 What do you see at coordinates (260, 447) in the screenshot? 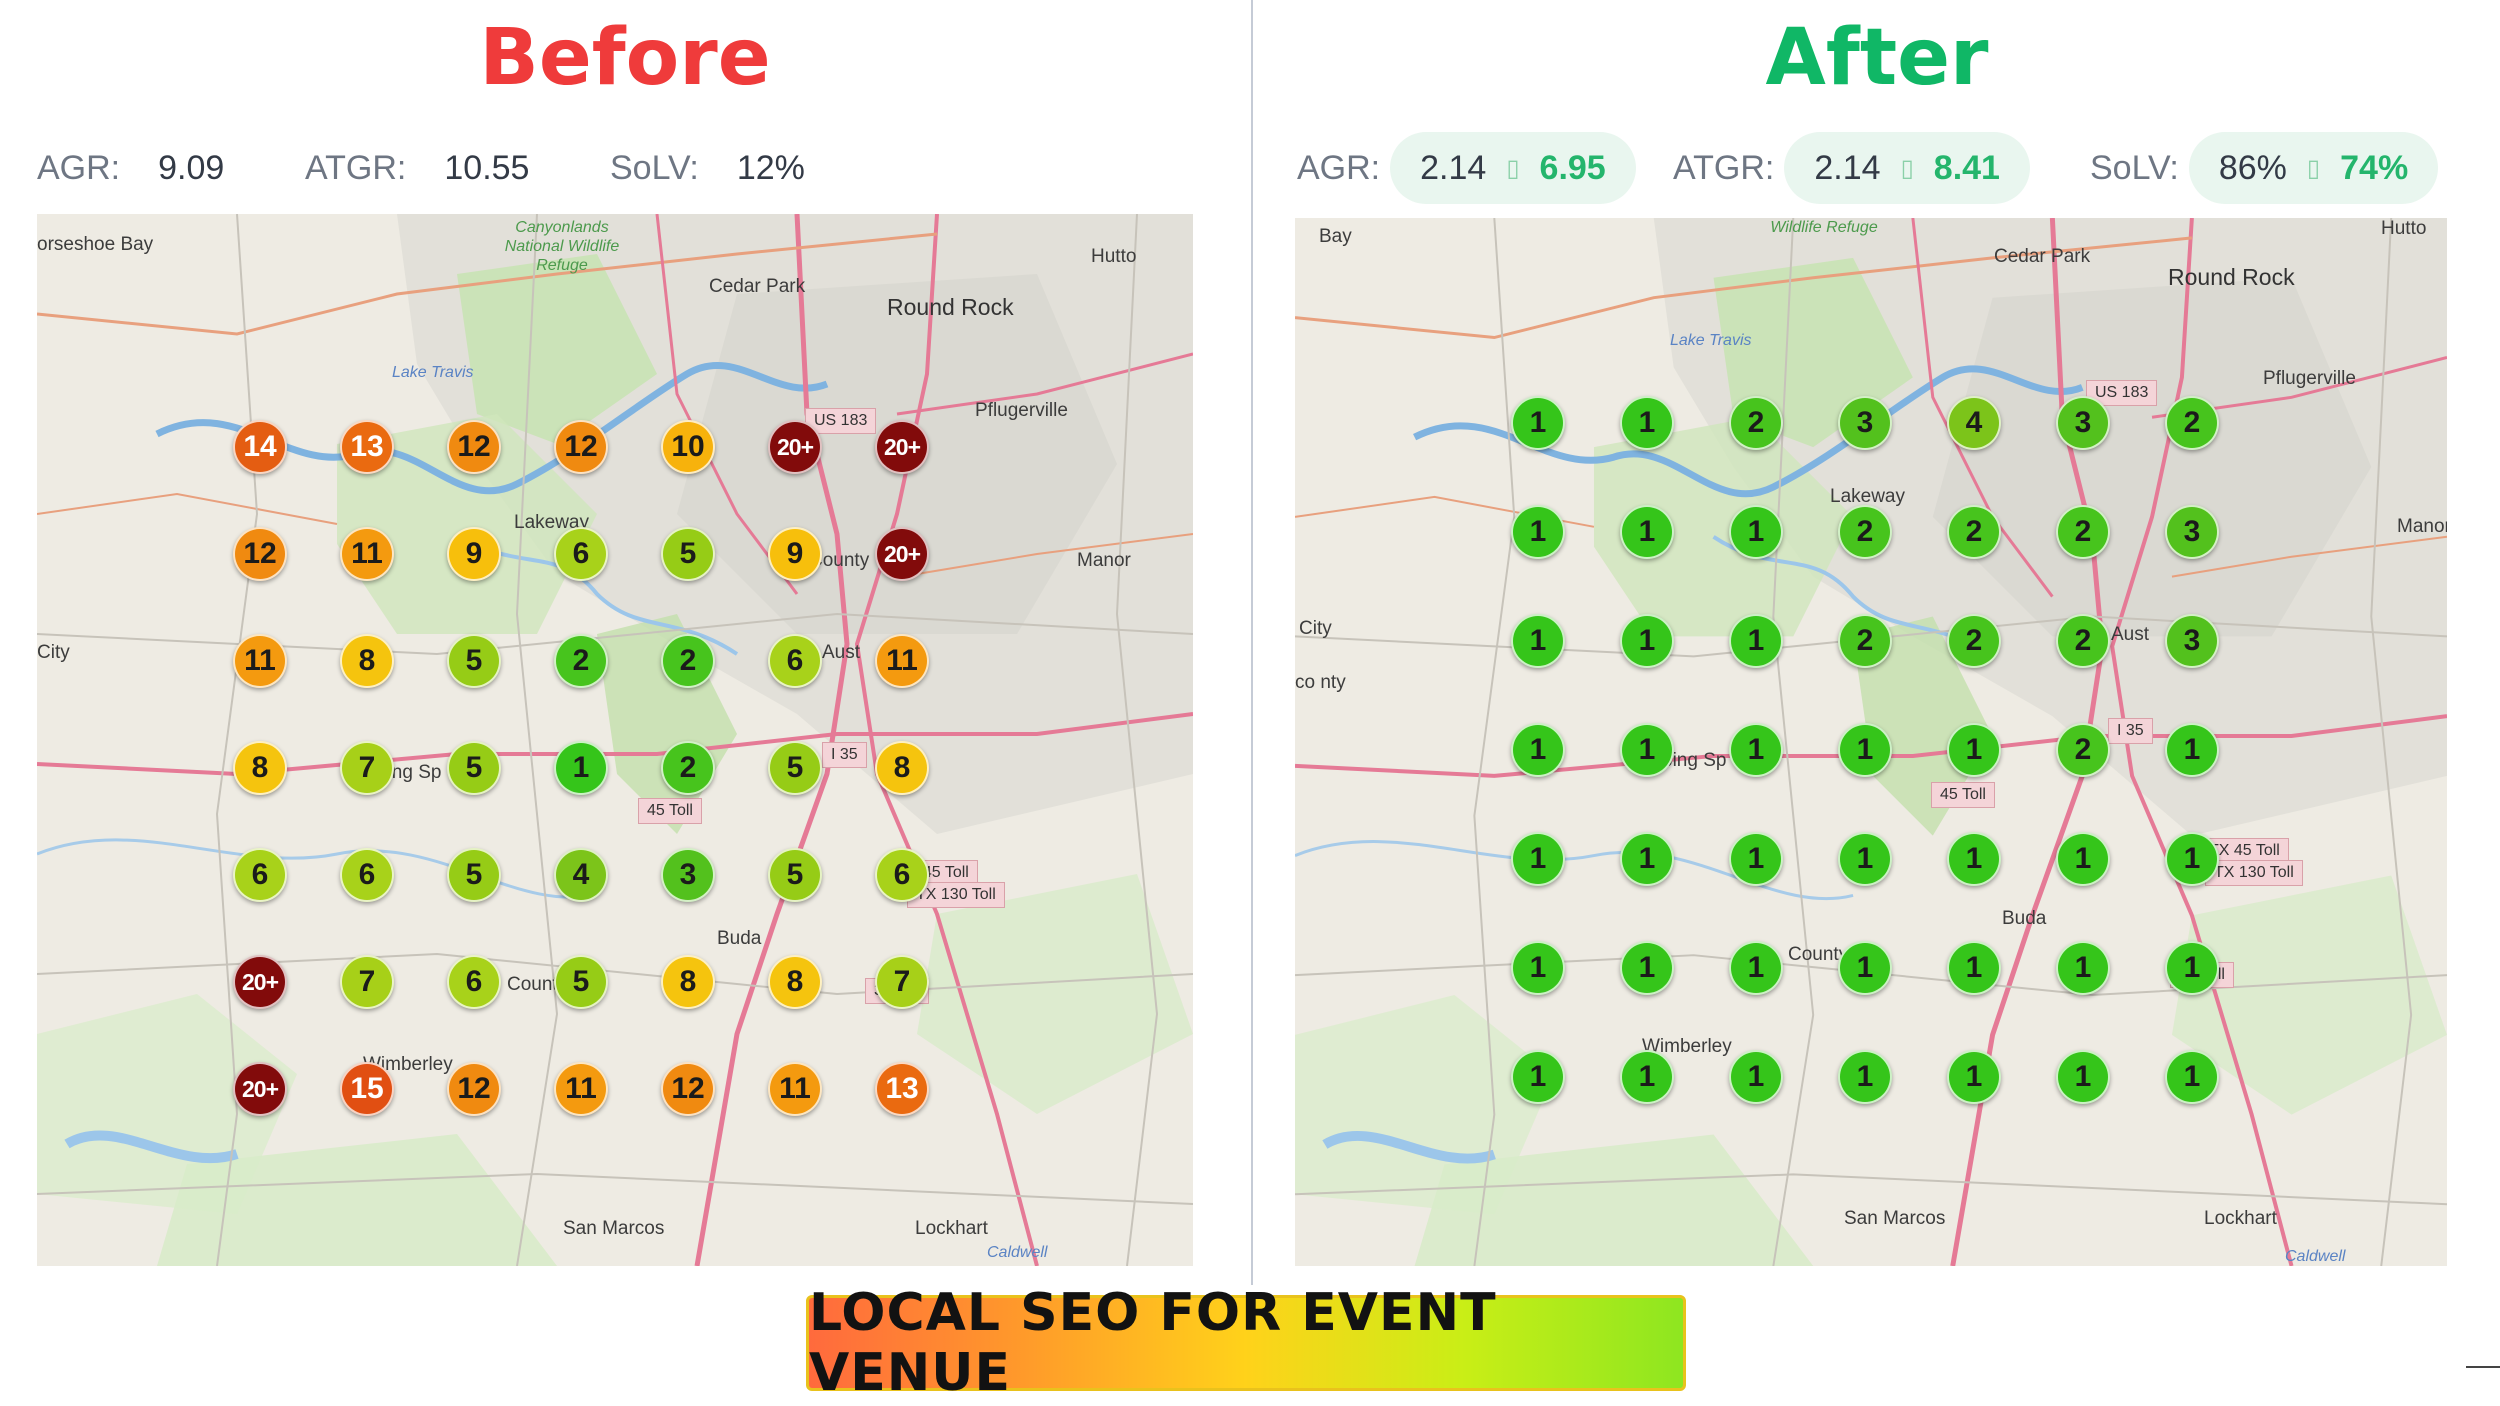
I see `rank-pin: 14` at bounding box center [260, 447].